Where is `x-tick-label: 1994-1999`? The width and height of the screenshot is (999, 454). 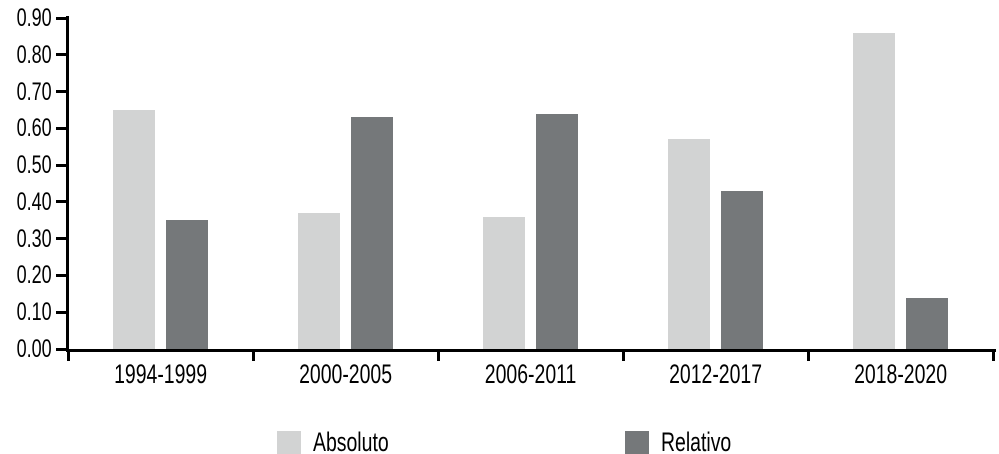 x-tick-label: 1994-1999 is located at coordinates (160, 374).